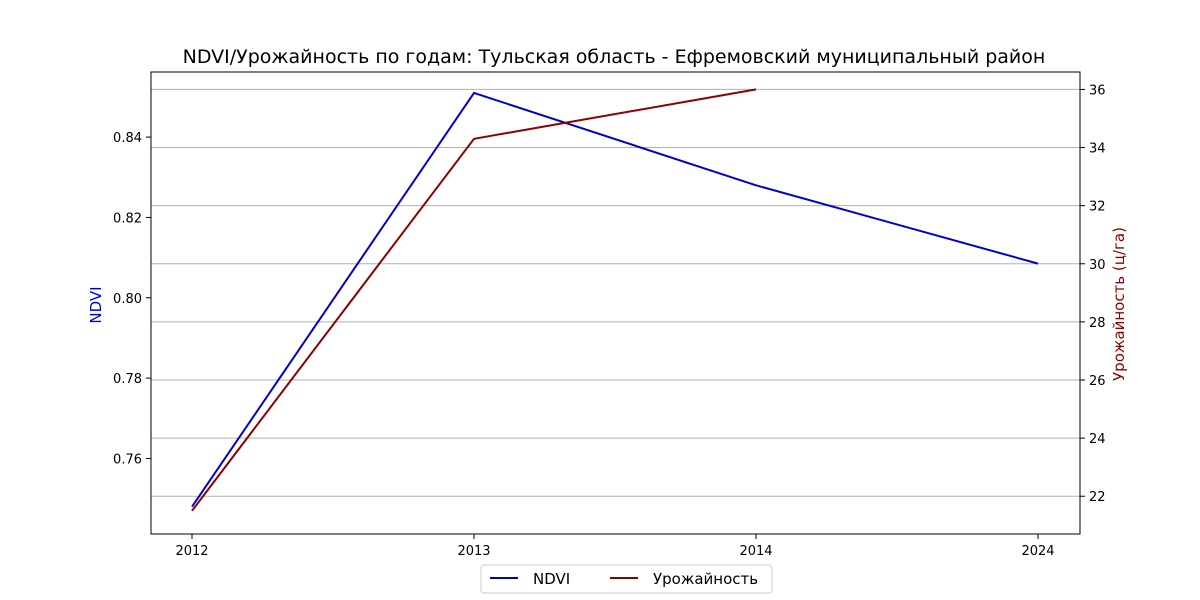 This screenshot has width=1200, height=600. What do you see at coordinates (1097, 439) in the screenshot?
I see `y-right-tick-label: 24` at bounding box center [1097, 439].